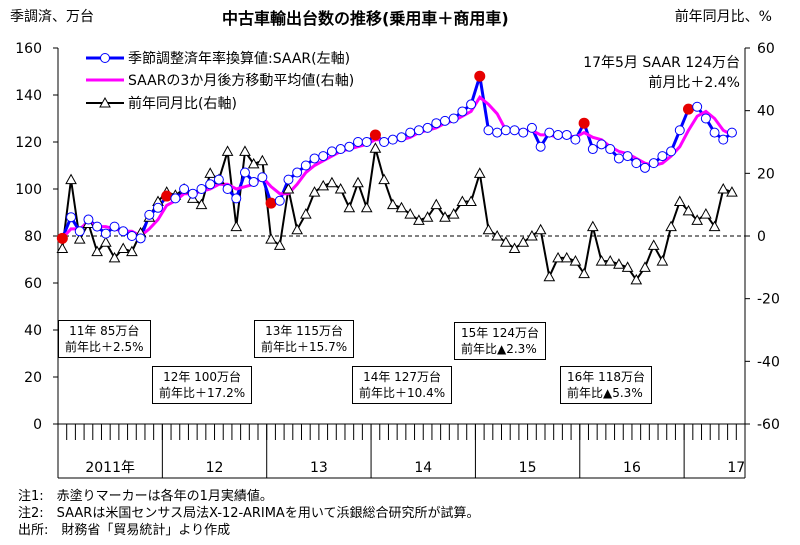  What do you see at coordinates (365, 18) in the screenshot?
I see `chart-title: 中古車輸出台数の推移(乗用車＋商用車)` at bounding box center [365, 18].